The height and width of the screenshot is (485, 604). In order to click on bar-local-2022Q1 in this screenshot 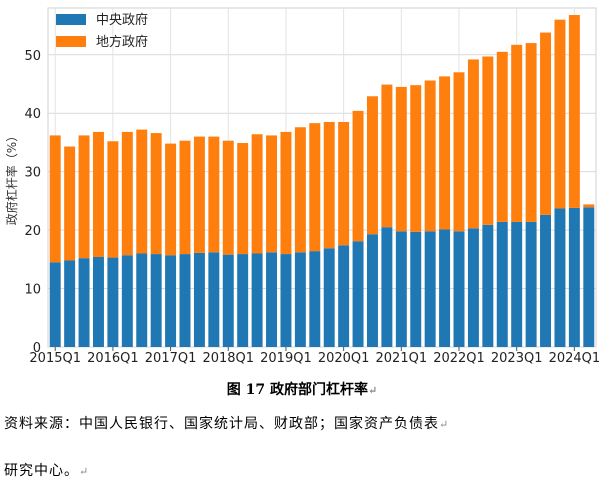, I will do `click(459, 152)`.